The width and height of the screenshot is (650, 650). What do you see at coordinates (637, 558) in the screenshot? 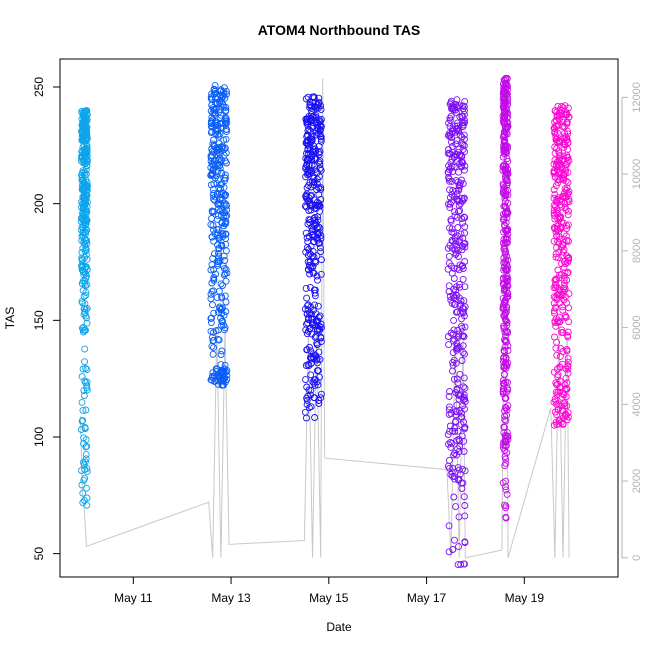
I see `y2-tick-label: 0` at bounding box center [637, 558].